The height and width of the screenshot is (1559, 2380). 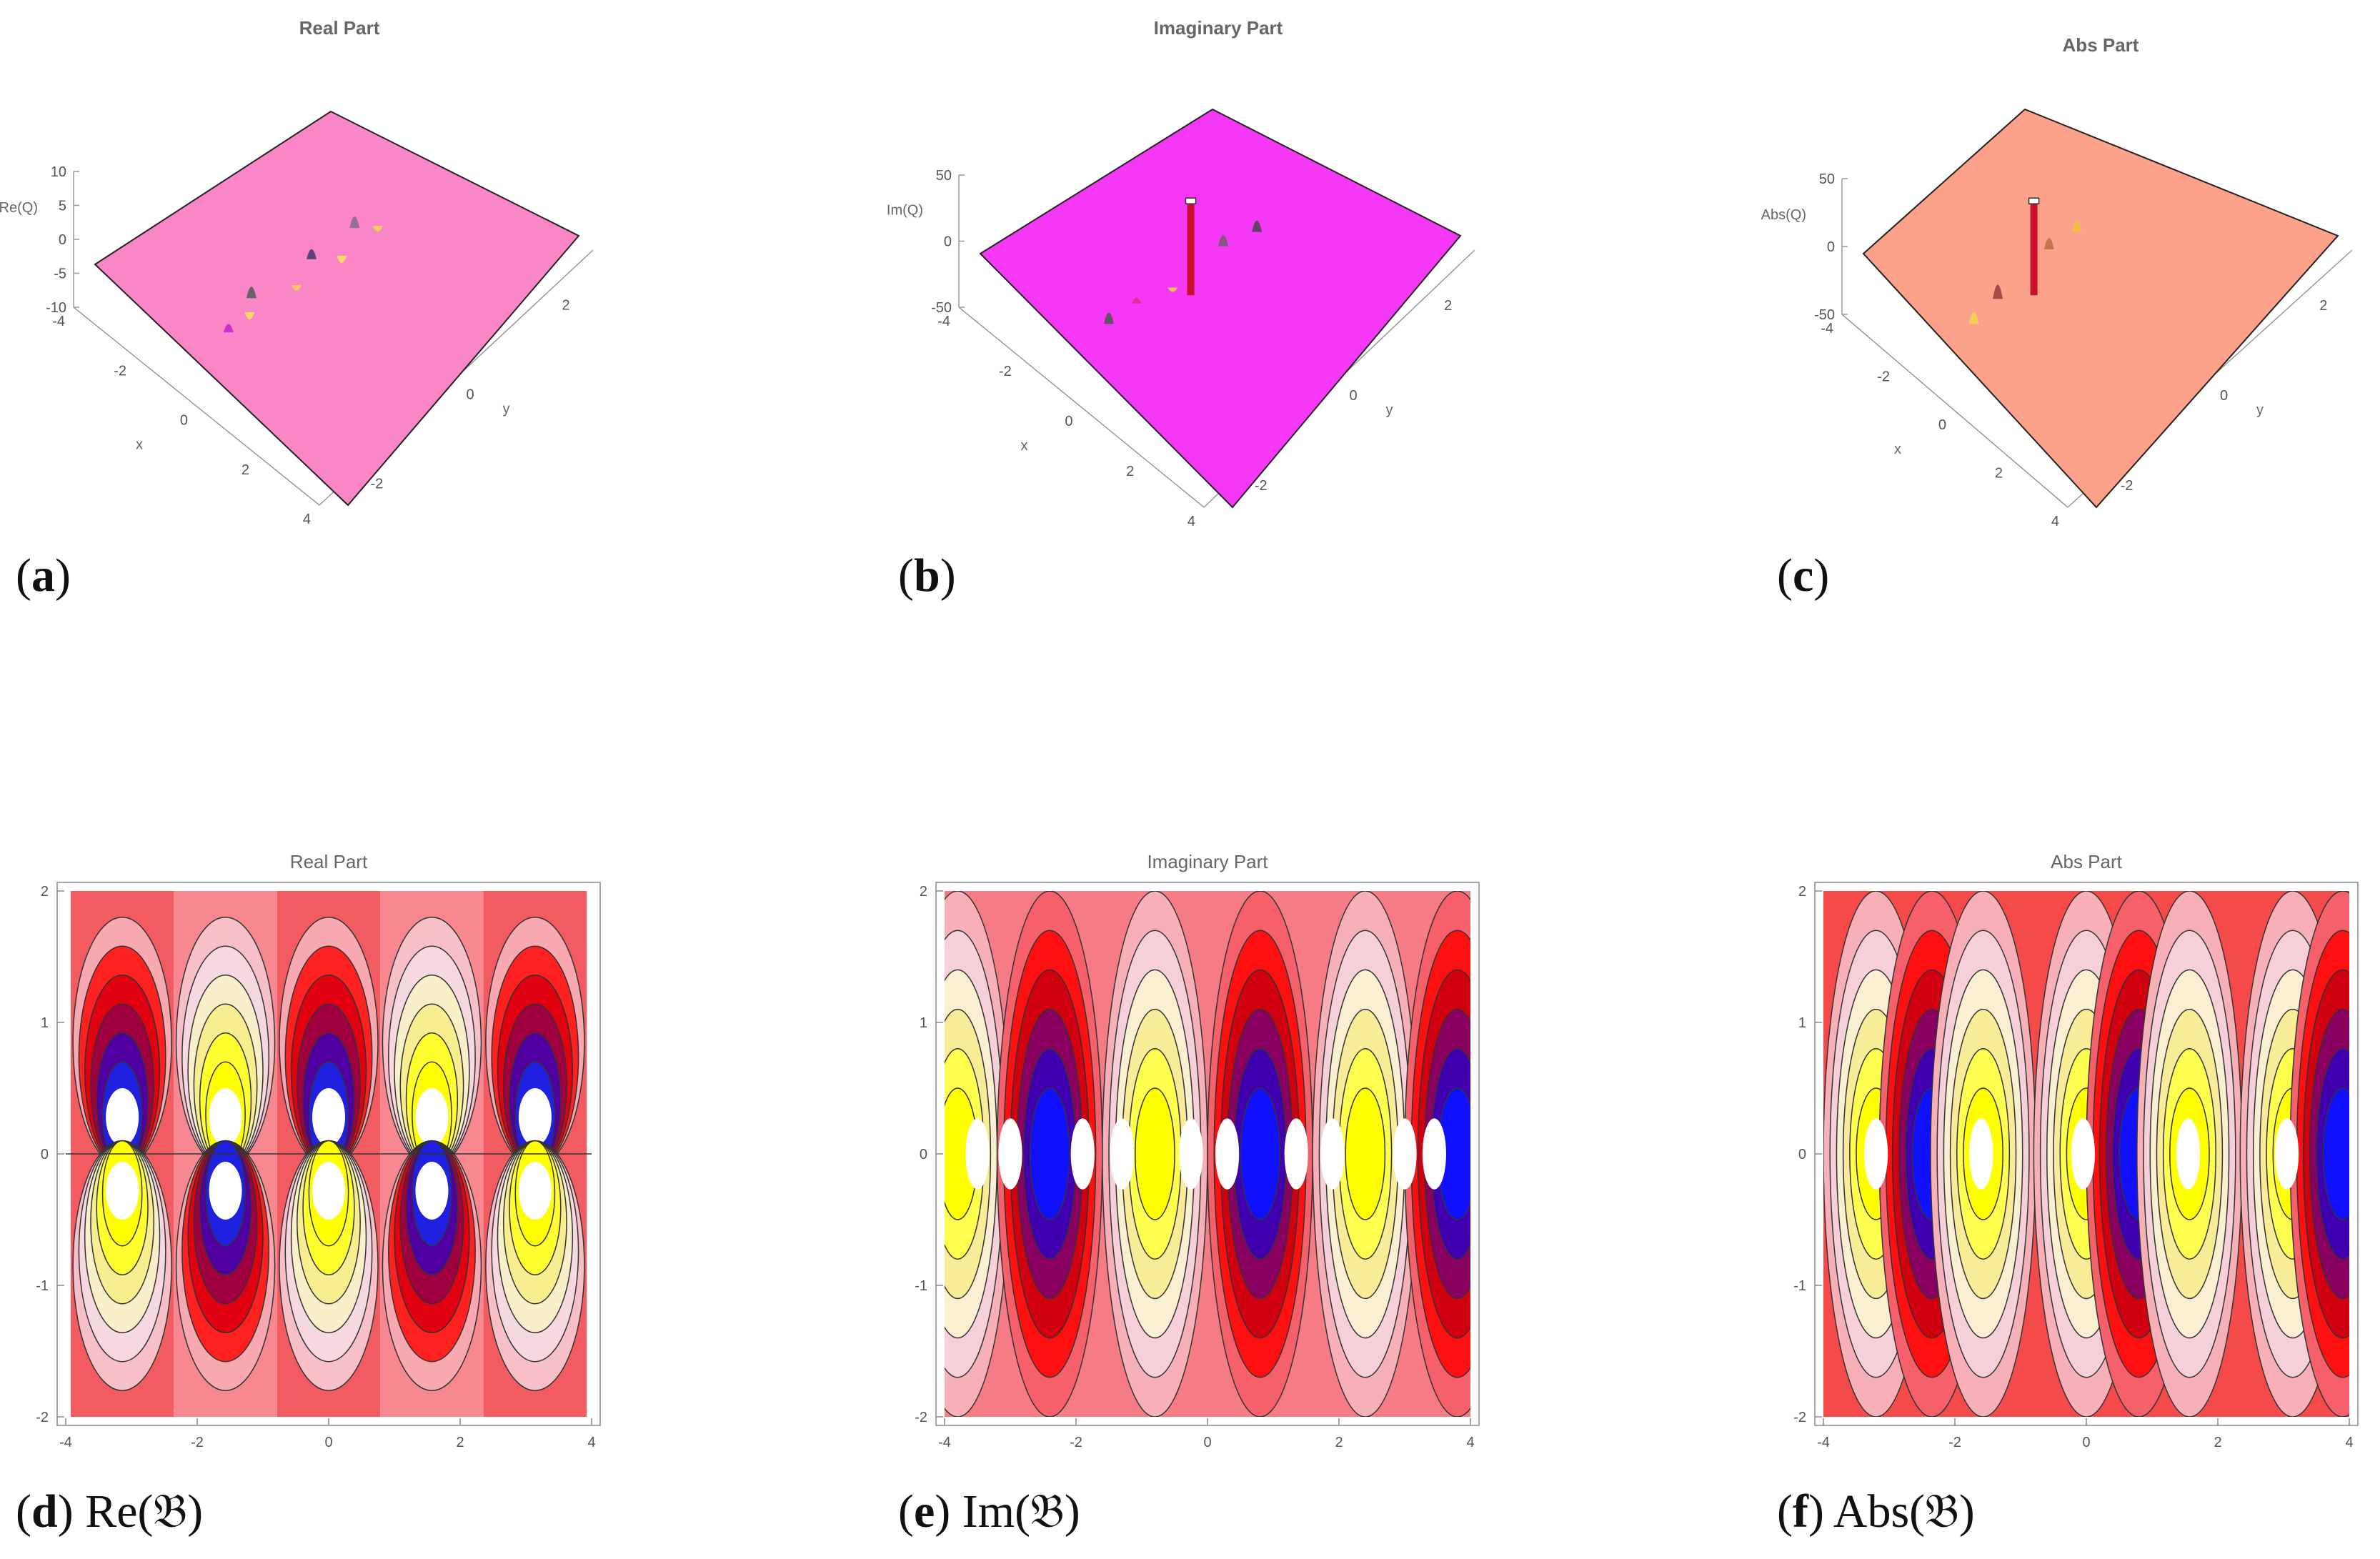 I want to click on y-tick-label-f: -1, so click(x=1799, y=1286).